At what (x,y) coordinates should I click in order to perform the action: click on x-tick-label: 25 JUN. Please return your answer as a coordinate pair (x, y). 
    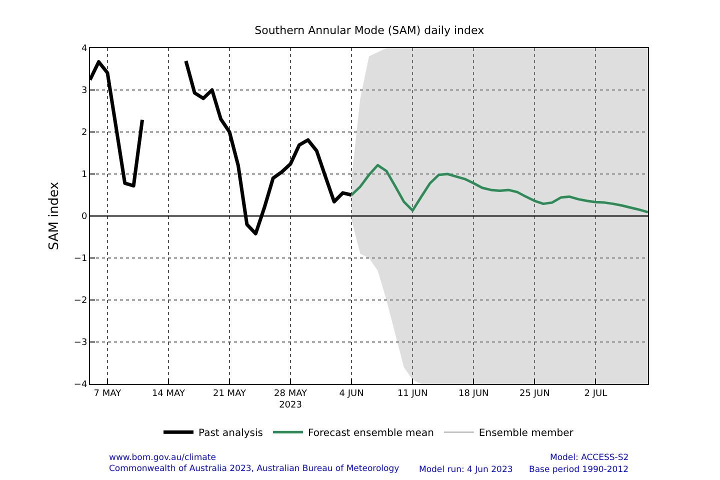
    Looking at the image, I should click on (535, 393).